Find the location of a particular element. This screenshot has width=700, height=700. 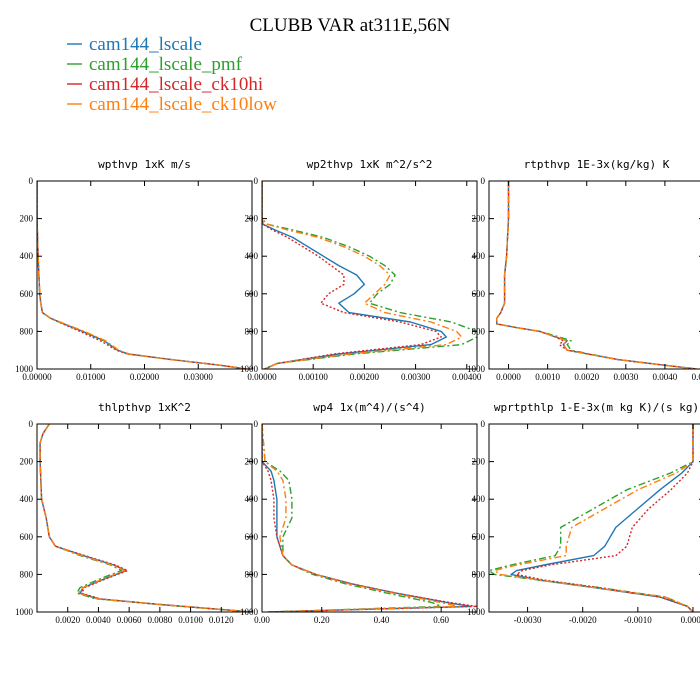

panel-5-ytick-label-5: 1000 is located at coordinates (476, 612).